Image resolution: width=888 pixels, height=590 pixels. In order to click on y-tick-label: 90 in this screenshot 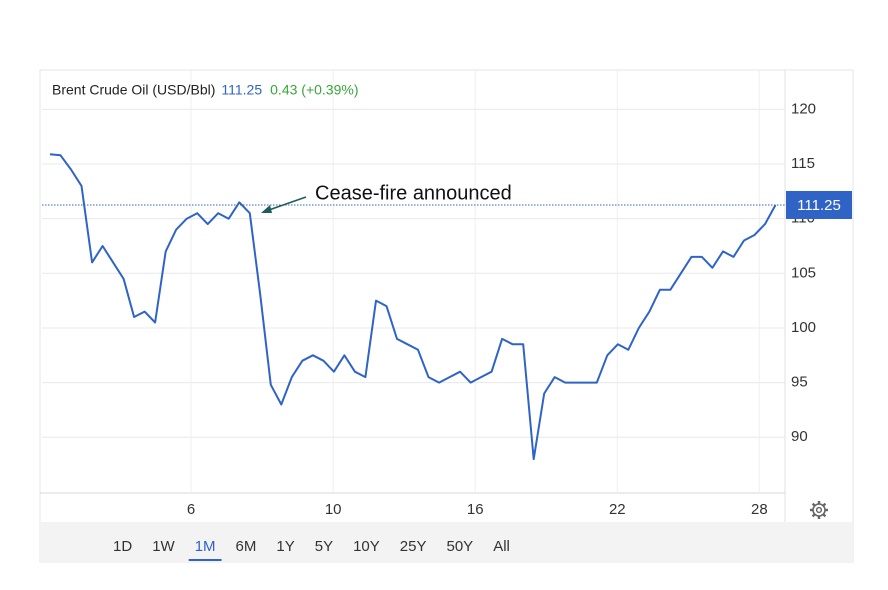, I will do `click(799, 436)`.